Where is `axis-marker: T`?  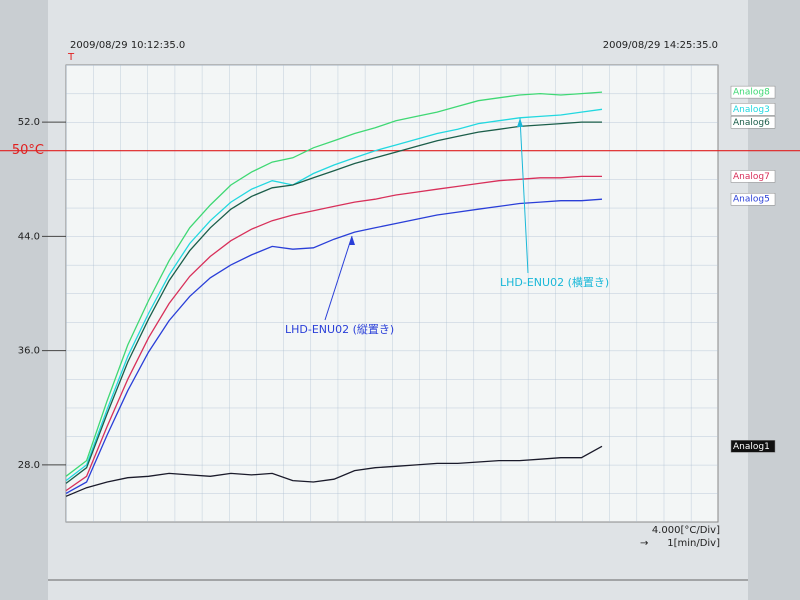
axis-marker: T is located at coordinates (71, 57).